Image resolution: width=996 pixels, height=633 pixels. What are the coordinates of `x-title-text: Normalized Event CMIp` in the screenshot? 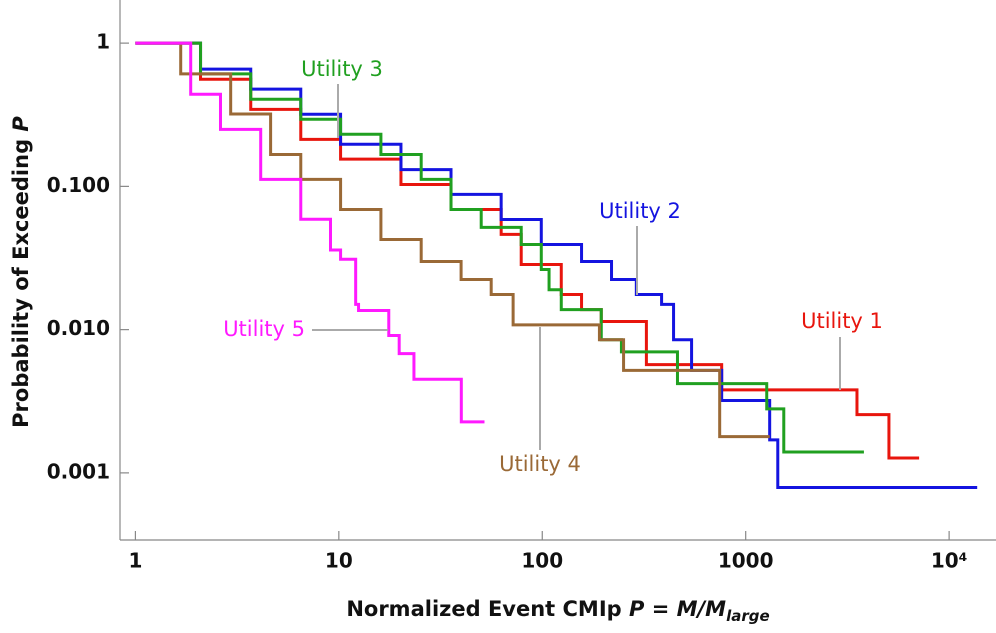 It's located at (487, 609).